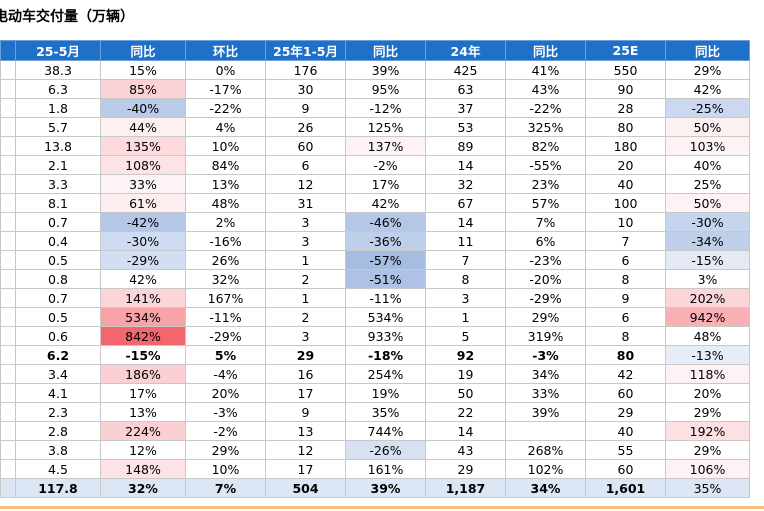  I want to click on table-cell: -22%, so click(225, 108).